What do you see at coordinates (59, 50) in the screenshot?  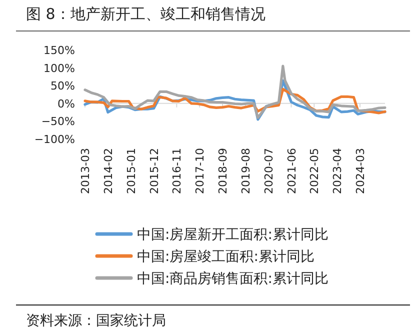 I see `y-tick-label: 150%` at bounding box center [59, 50].